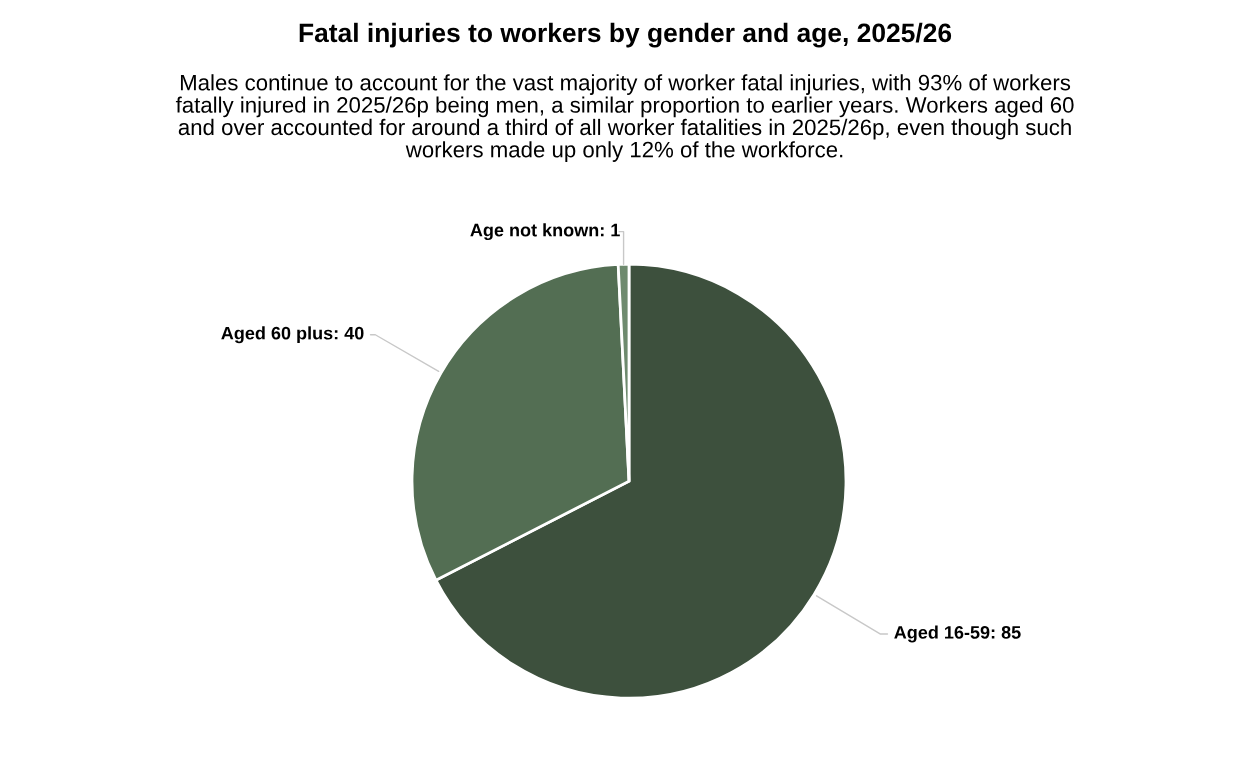 The width and height of the screenshot is (1250, 781). Describe the element at coordinates (545, 232) in the screenshot. I see `slice-label: Age not known: 1` at that location.